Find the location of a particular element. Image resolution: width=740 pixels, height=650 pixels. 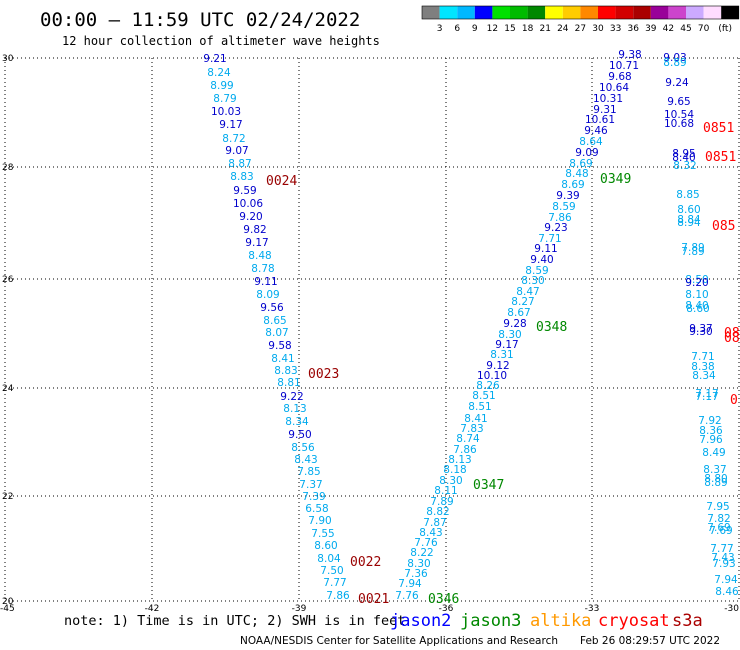

pass-time-label: 085 is located at coordinates (723, 226).